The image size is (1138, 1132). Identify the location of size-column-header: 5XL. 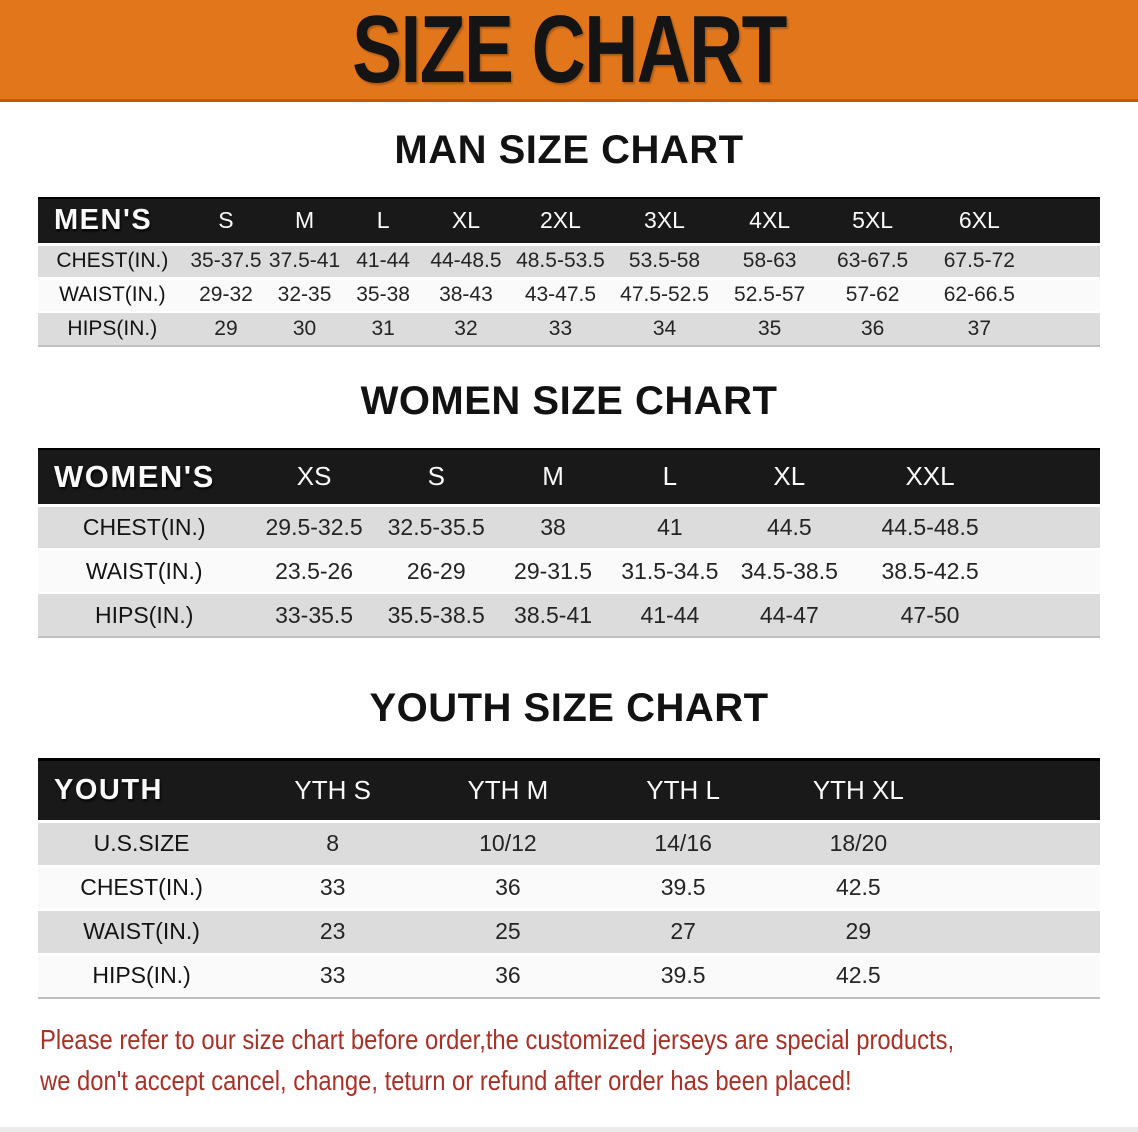
(872, 221).